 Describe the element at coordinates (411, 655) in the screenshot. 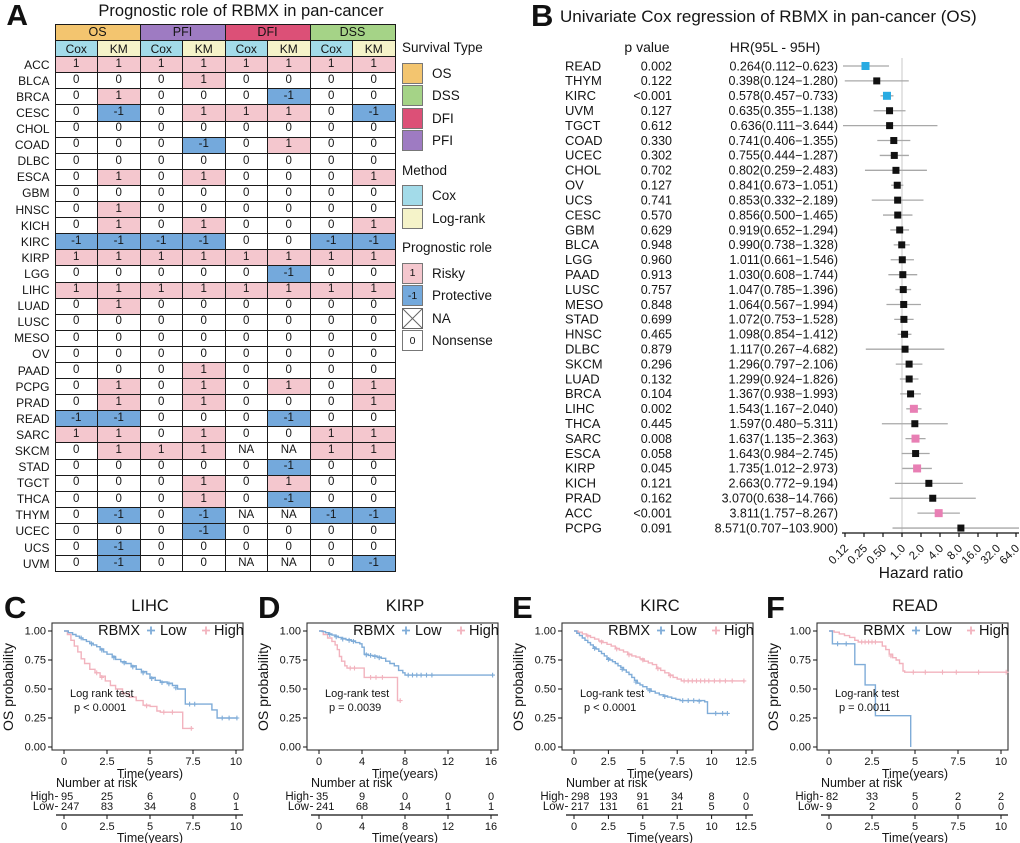

I see `km-low-censor-marks` at that location.